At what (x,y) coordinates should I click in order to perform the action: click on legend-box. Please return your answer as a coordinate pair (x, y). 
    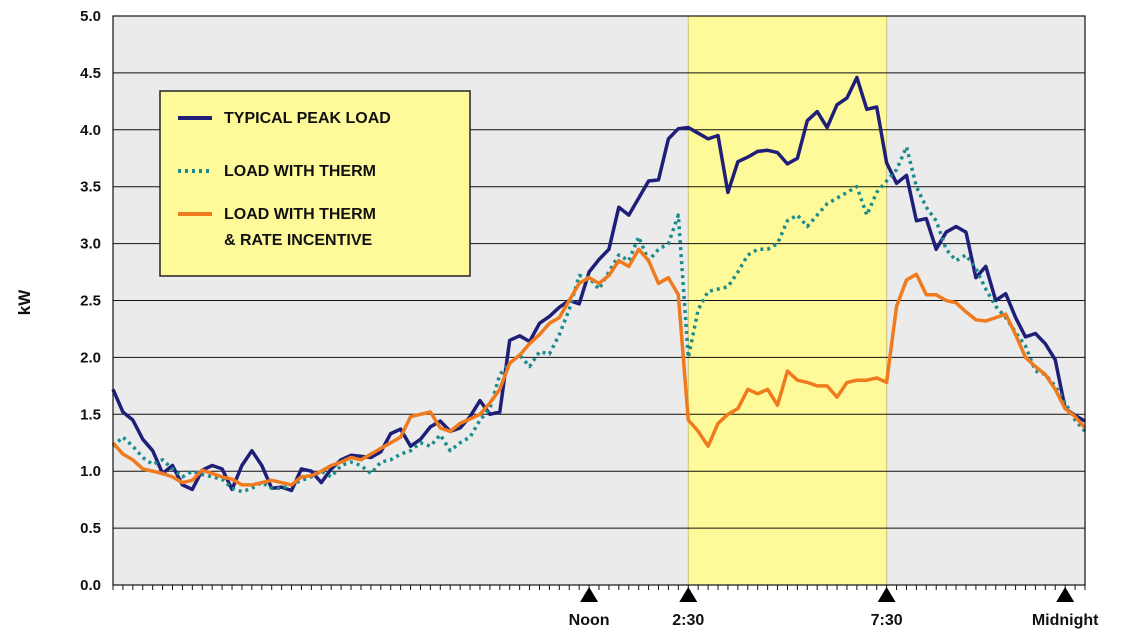
    Looking at the image, I should click on (315, 183).